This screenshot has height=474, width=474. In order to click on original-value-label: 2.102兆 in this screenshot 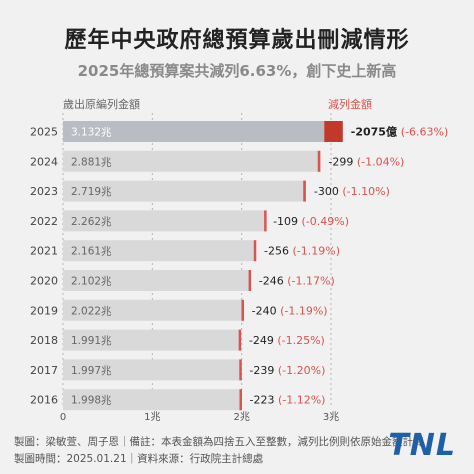, I will do `click(91, 282)`.